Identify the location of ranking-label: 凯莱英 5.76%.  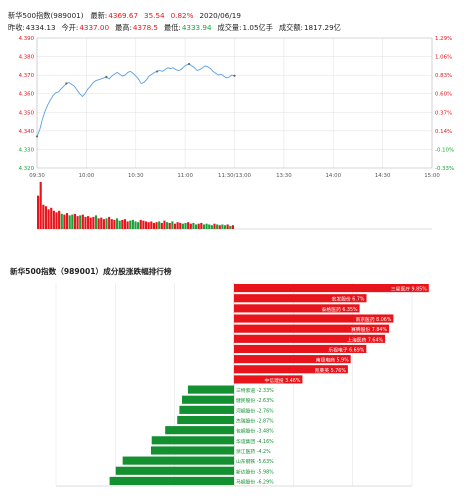
(331, 370).